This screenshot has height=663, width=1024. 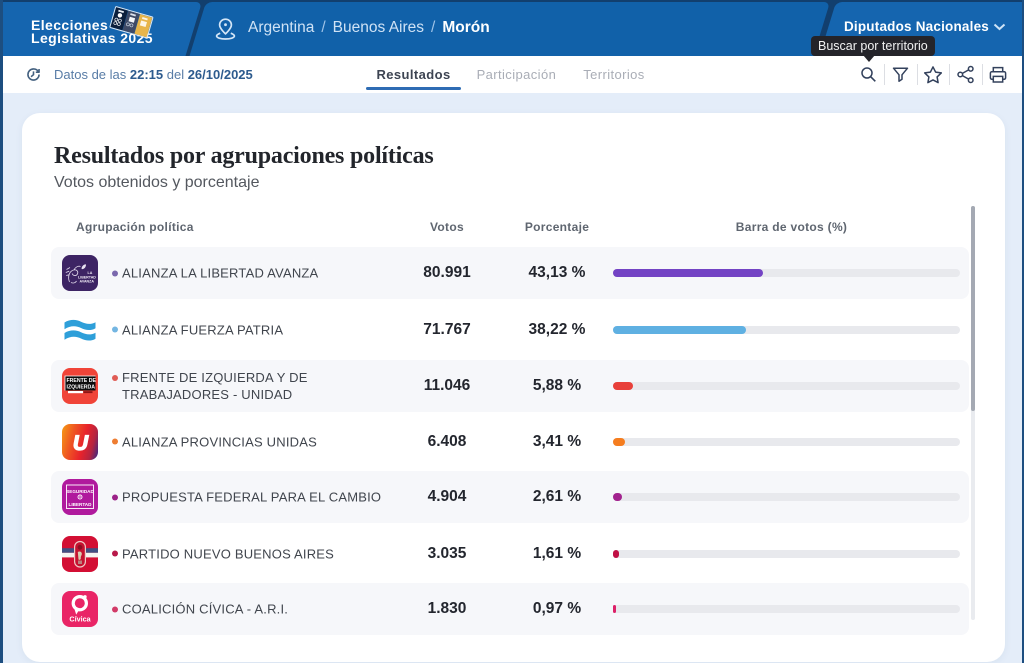 What do you see at coordinates (80, 619) in the screenshot?
I see `svg-text: Cívica` at bounding box center [80, 619].